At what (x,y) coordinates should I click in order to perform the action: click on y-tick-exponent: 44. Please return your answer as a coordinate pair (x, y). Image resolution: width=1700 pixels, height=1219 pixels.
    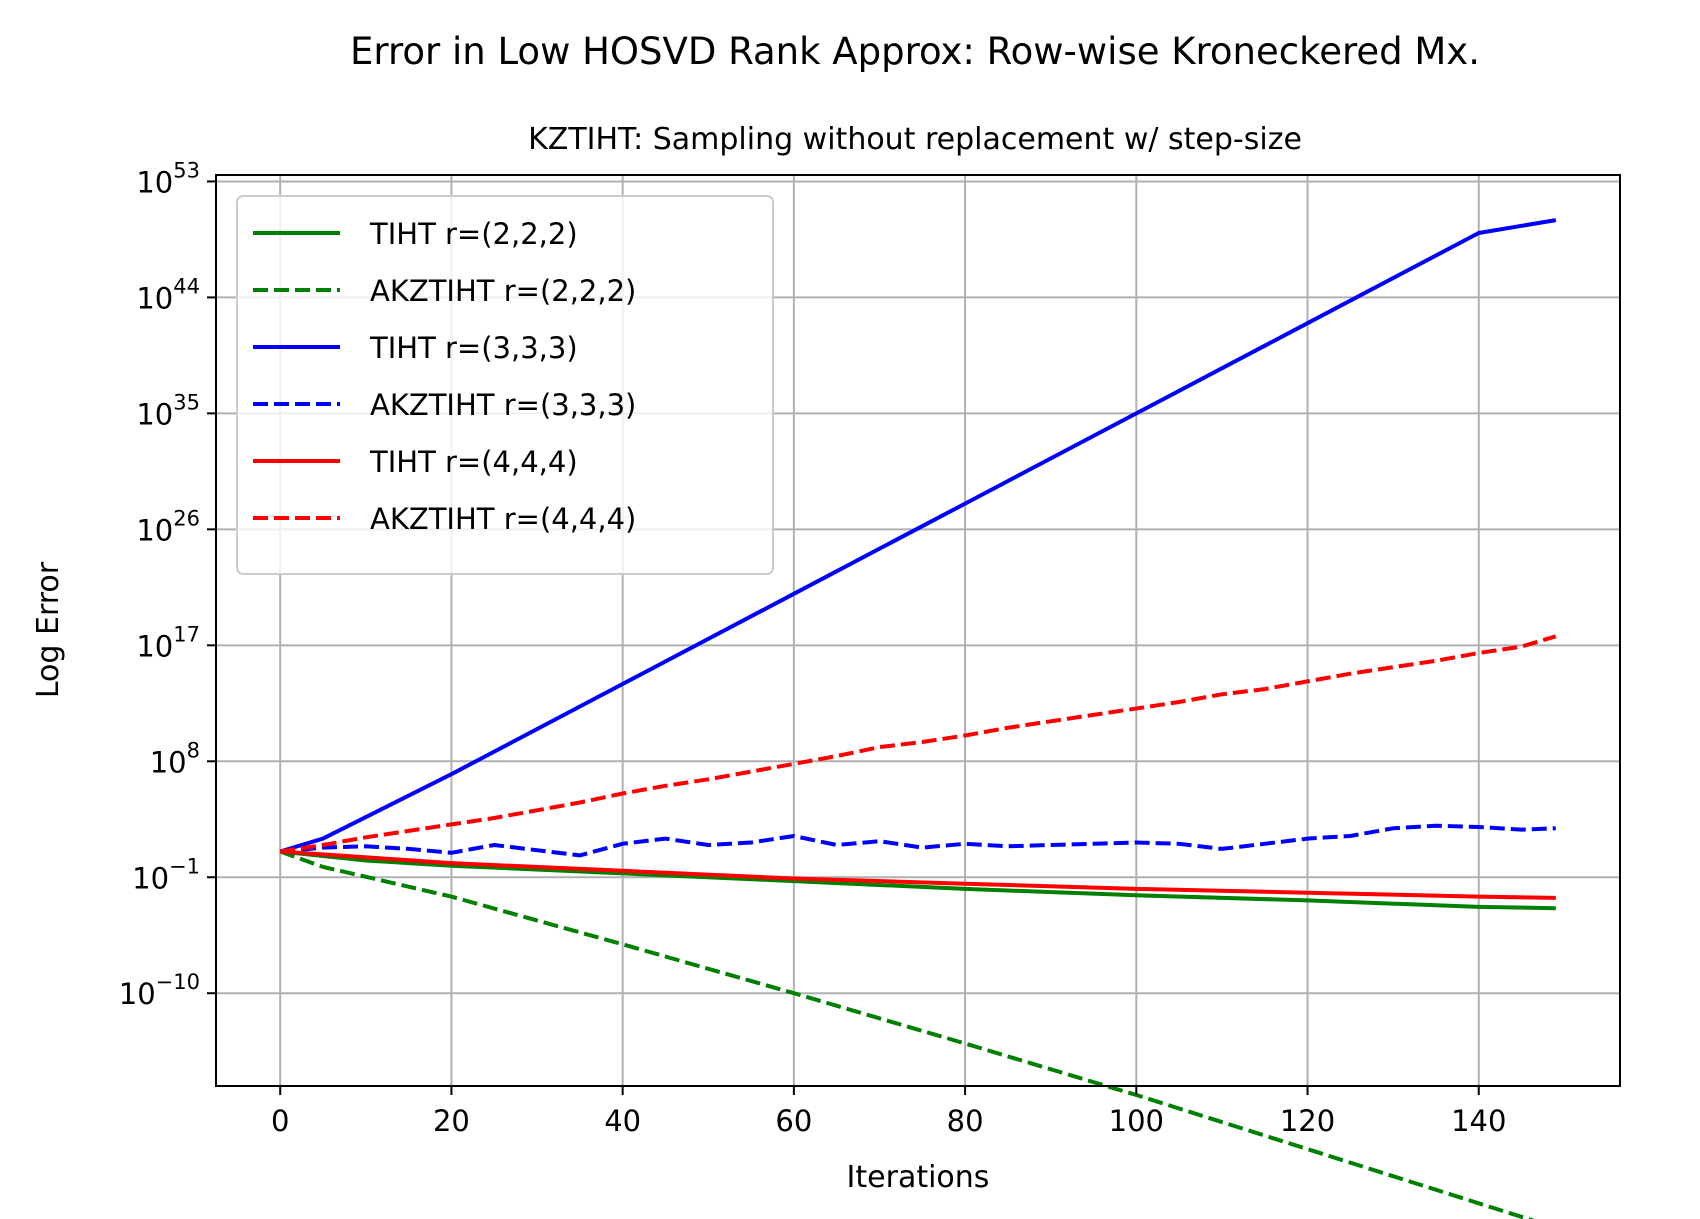
    Looking at the image, I should click on (186, 286).